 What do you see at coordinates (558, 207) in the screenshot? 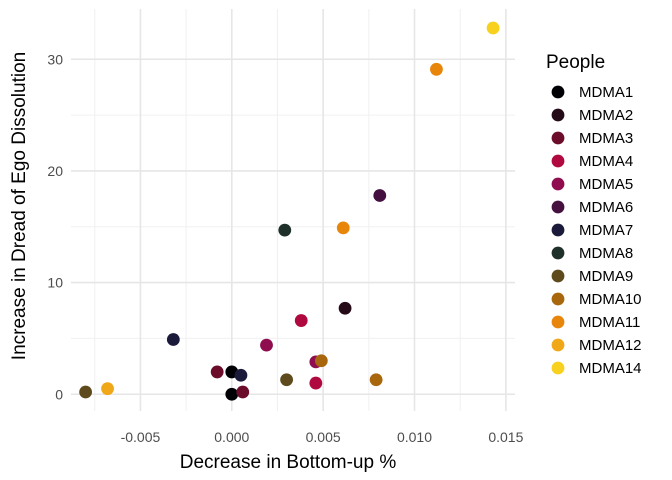
I see `legend-key-mdma6` at bounding box center [558, 207].